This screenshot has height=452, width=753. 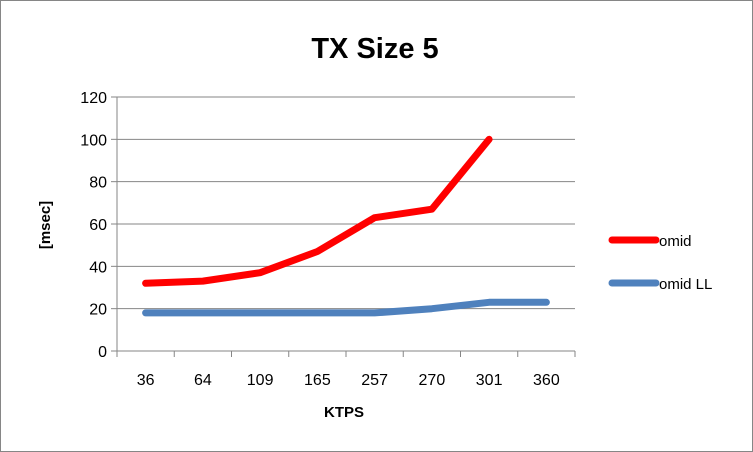 I want to click on x-tick-label: 64, so click(x=203, y=380).